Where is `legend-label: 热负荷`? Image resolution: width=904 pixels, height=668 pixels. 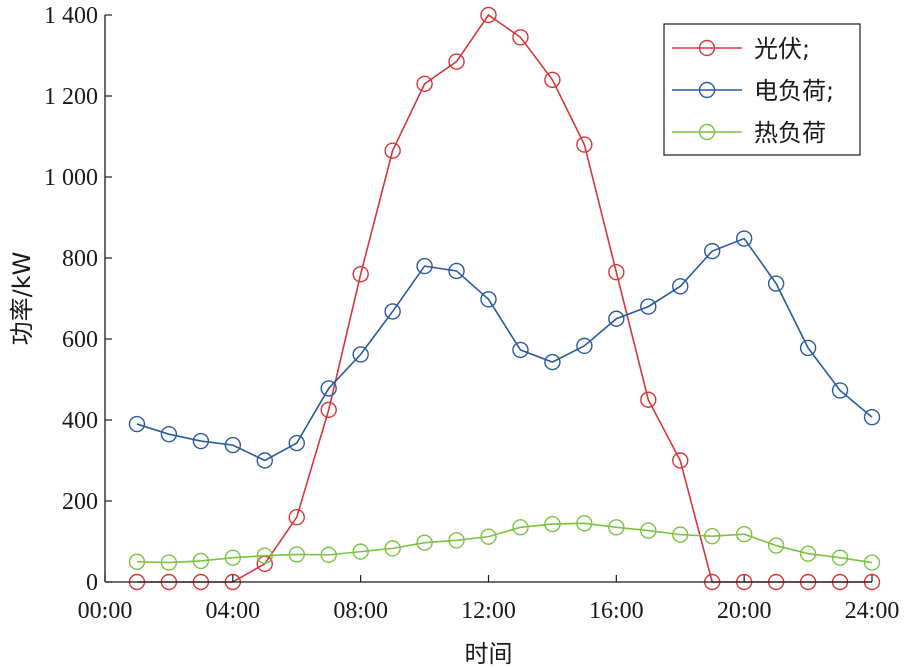
legend-label: 热负荷 is located at coordinates (790, 133).